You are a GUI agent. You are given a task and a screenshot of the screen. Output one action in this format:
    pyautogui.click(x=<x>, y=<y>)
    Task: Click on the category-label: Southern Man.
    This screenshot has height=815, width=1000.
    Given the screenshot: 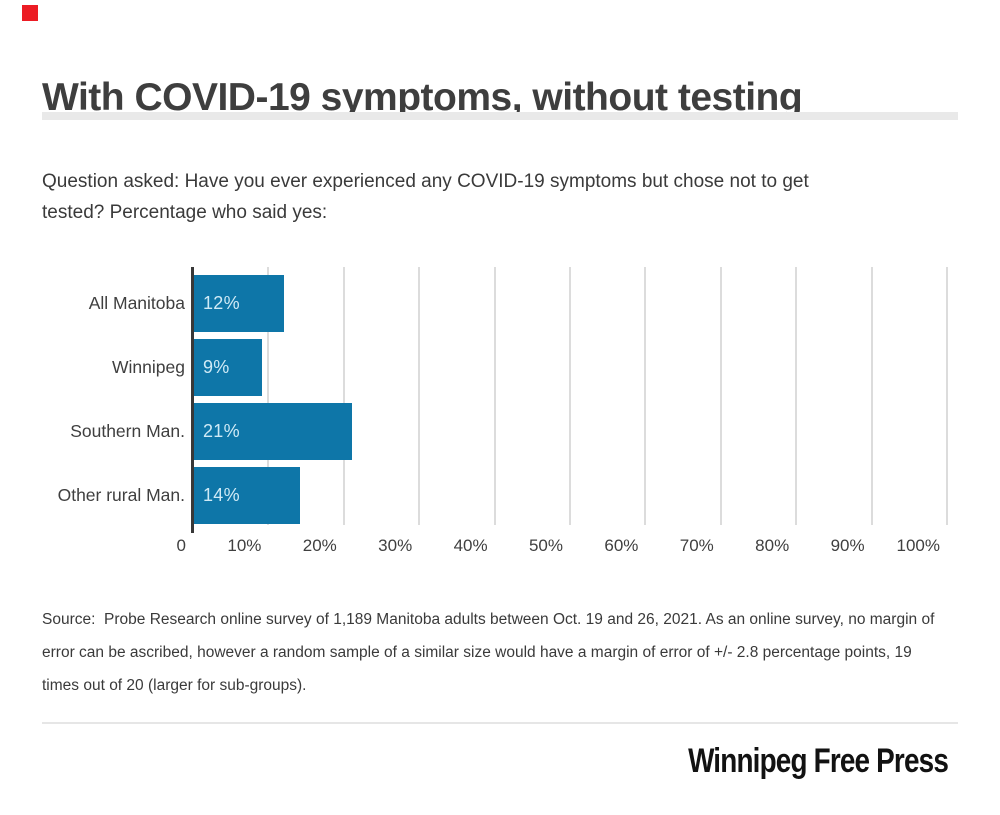 What is the action you would take?
    pyautogui.click(x=127, y=431)
    